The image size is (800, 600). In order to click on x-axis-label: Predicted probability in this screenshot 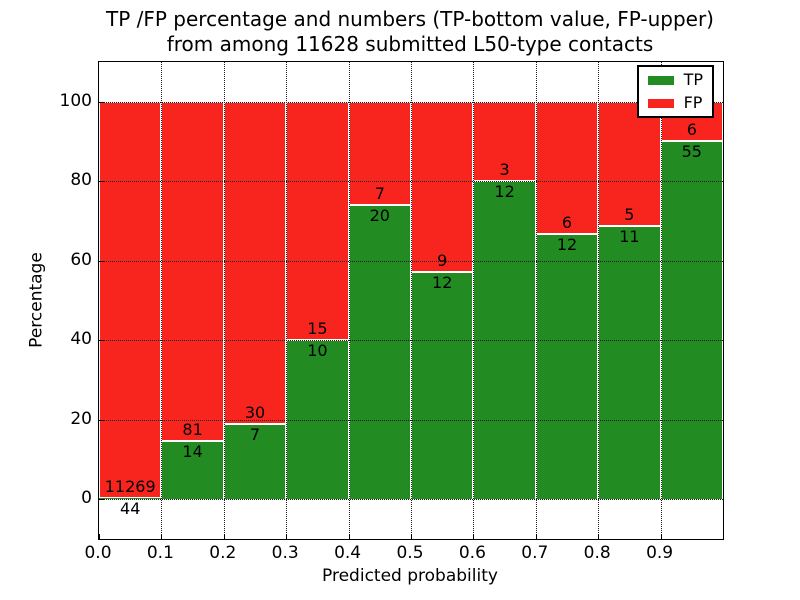, I will do `click(410, 576)`.